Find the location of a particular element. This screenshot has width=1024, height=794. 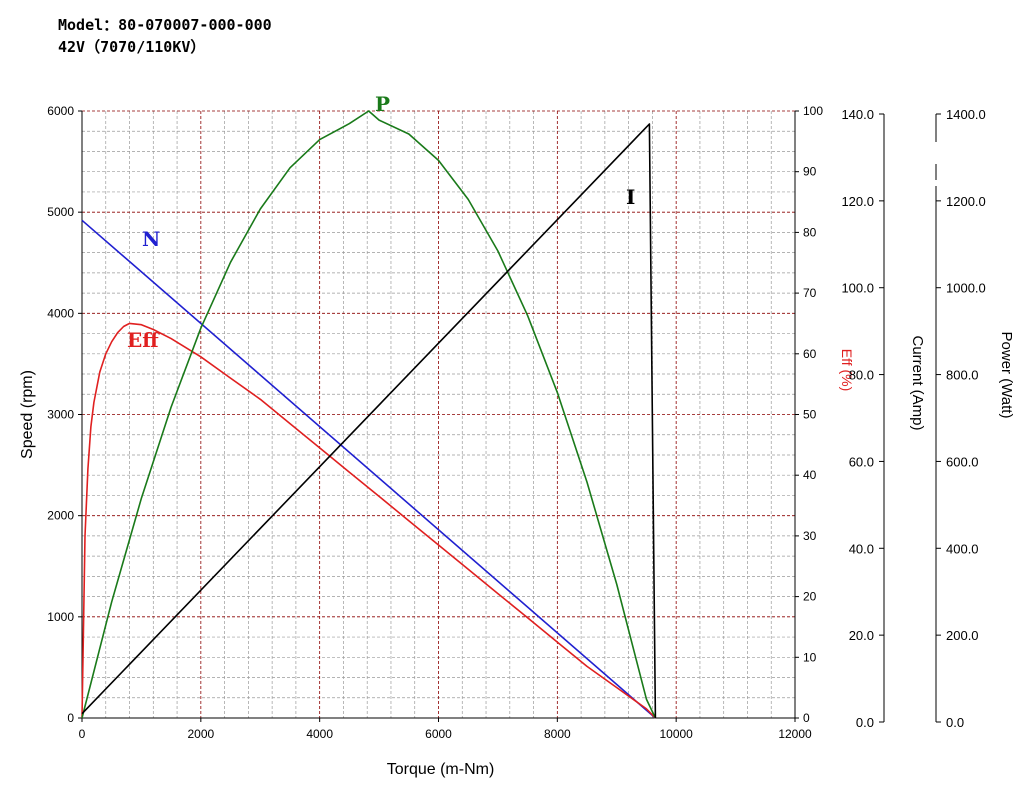

x-tick-label: 8000 is located at coordinates (557, 734).